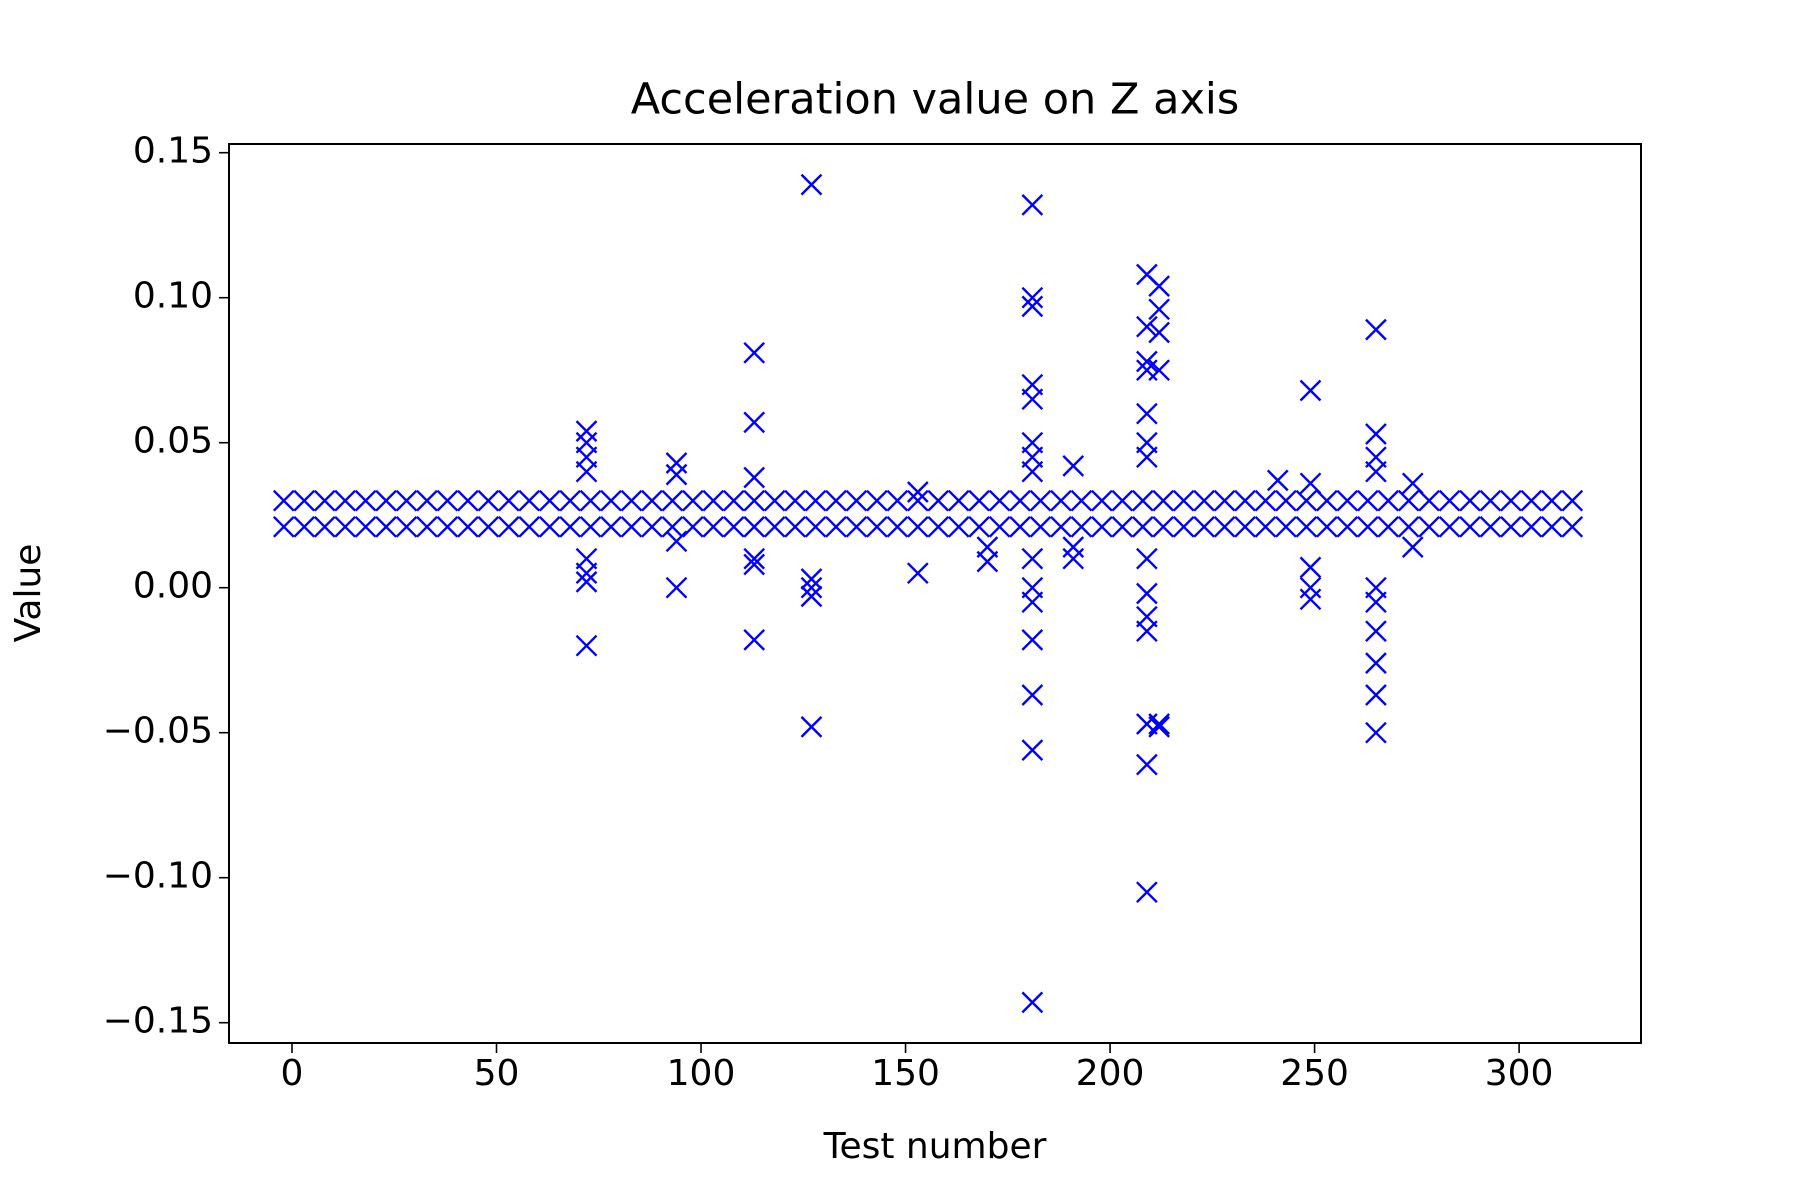  What do you see at coordinates (173, 151) in the screenshot?
I see `y-tick-label: 0.15` at bounding box center [173, 151].